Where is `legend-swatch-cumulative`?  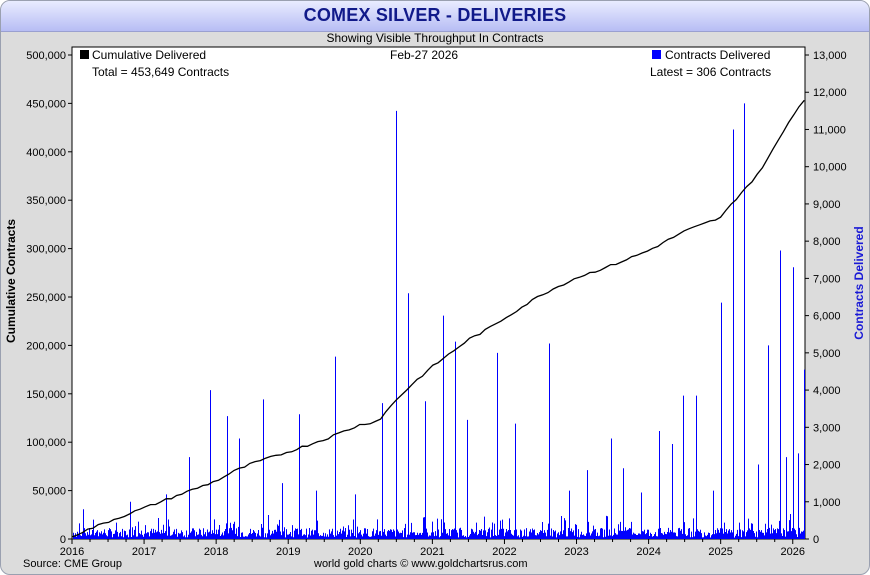 legend-swatch-cumulative is located at coordinates (84, 54).